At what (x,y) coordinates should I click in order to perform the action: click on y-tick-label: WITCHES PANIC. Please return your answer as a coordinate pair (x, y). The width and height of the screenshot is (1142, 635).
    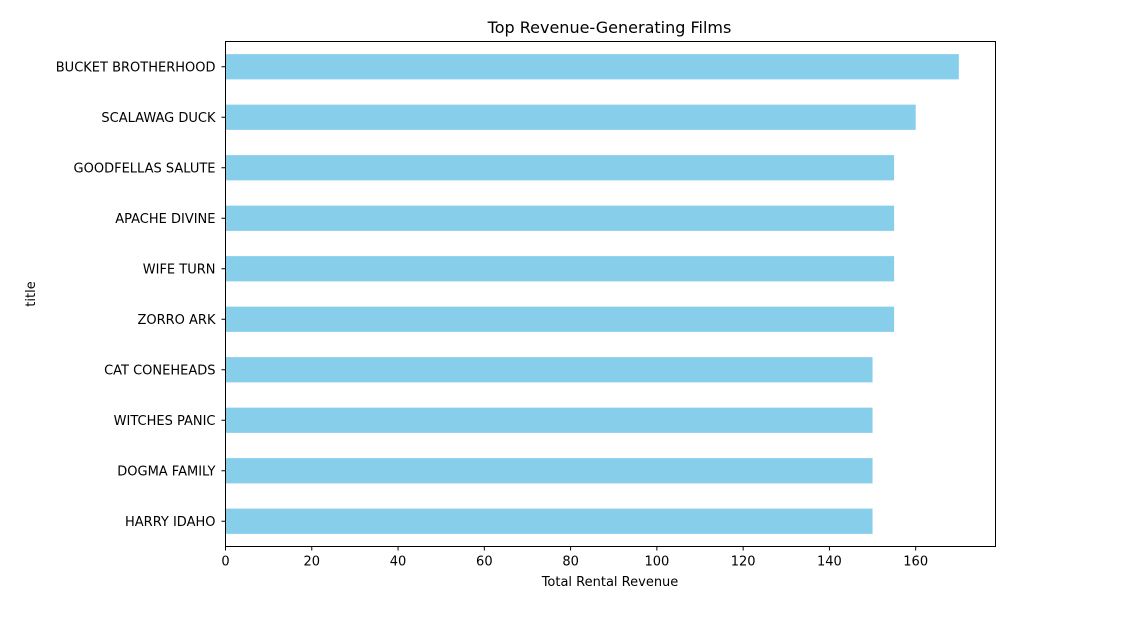
    Looking at the image, I should click on (165, 421).